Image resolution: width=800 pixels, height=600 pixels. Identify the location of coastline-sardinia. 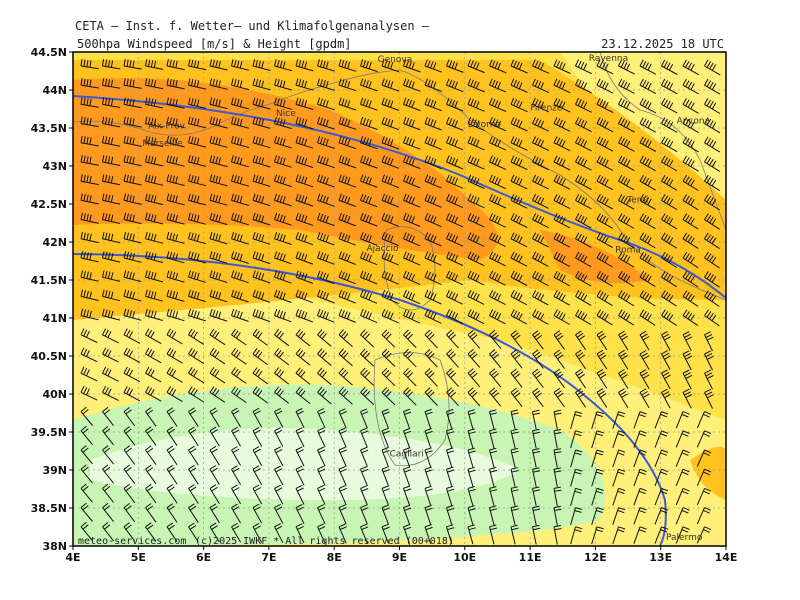
(411, 409).